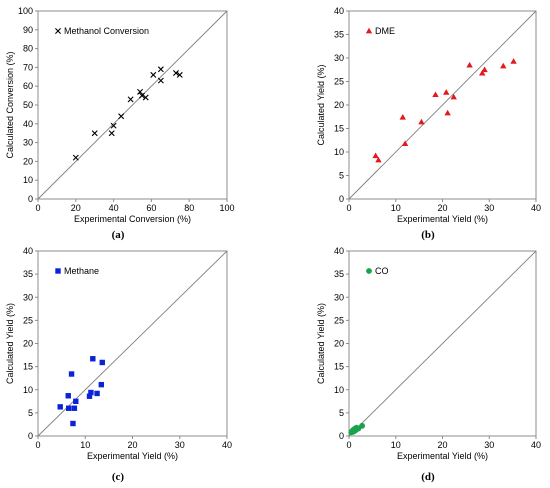 This screenshot has width=550, height=488. Describe the element at coordinates (339, 274) in the screenshot. I see `y-tick-label: 35` at that location.